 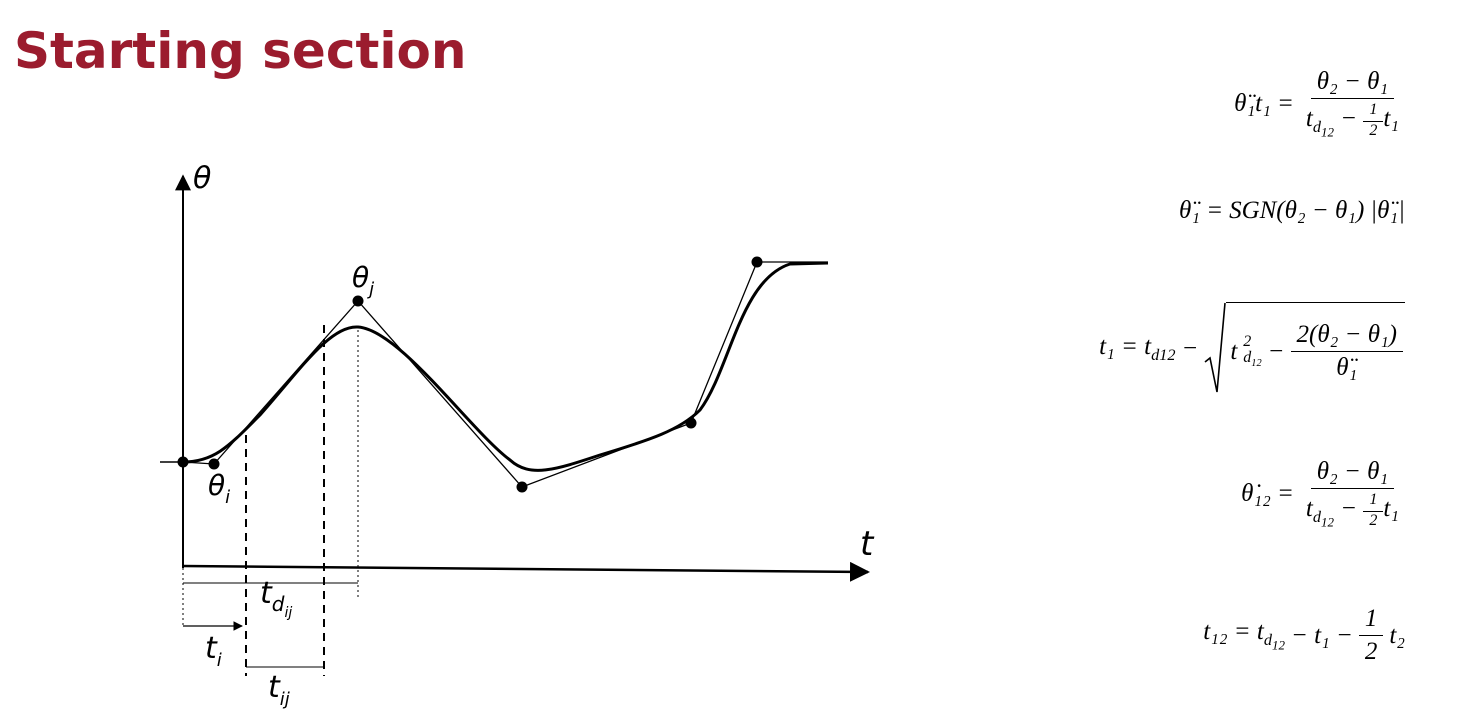 What do you see at coordinates (288, 613) in the screenshot?
I see `subsub-text: ij` at bounding box center [288, 613].